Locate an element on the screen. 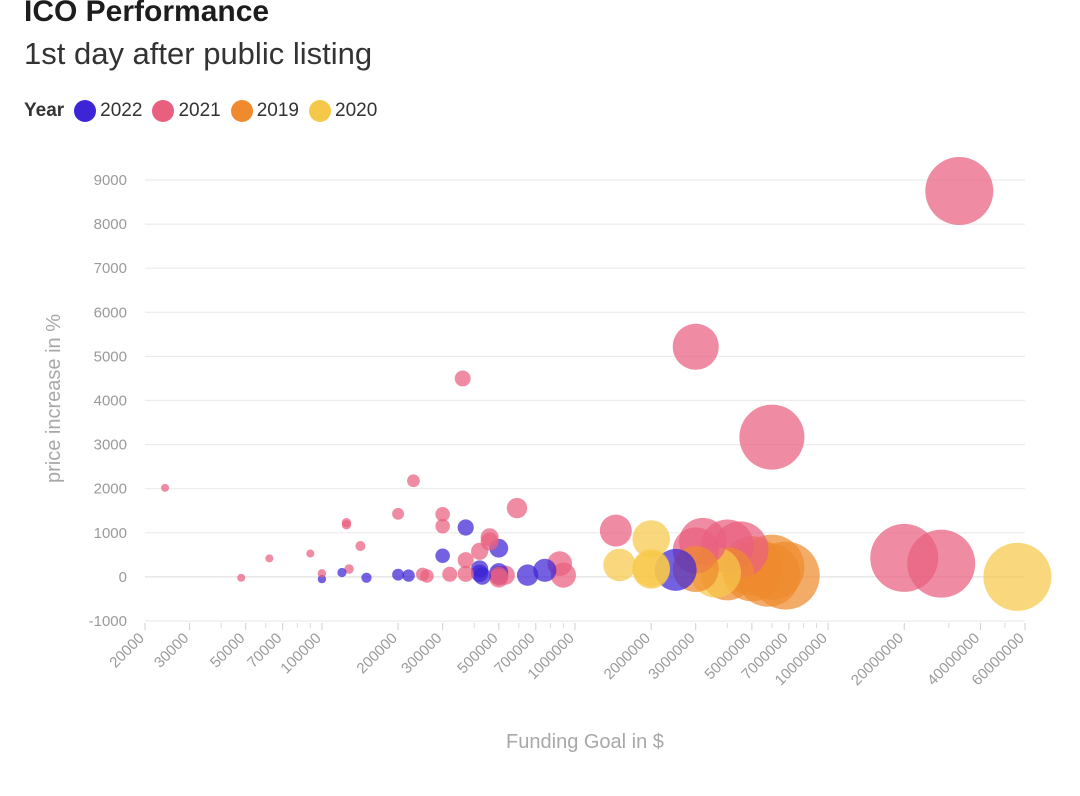  legend-swatch-2020 is located at coordinates (320, 111).